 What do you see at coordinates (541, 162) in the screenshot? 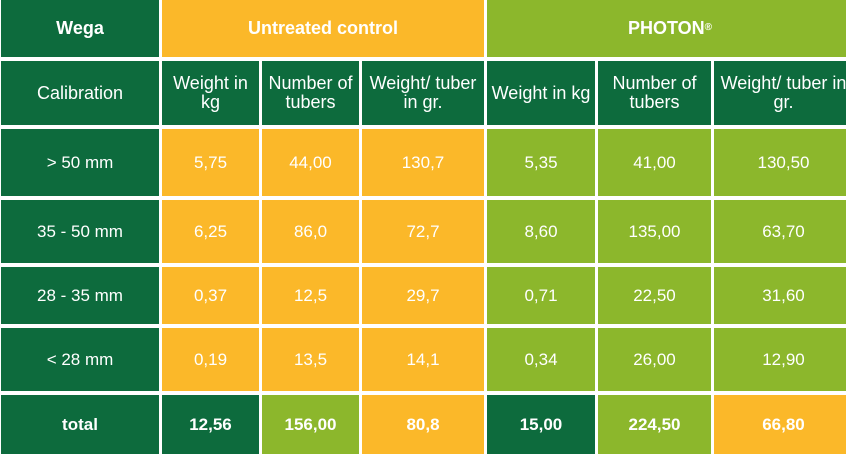
I see `photon-weight-cell: 5,35` at bounding box center [541, 162].